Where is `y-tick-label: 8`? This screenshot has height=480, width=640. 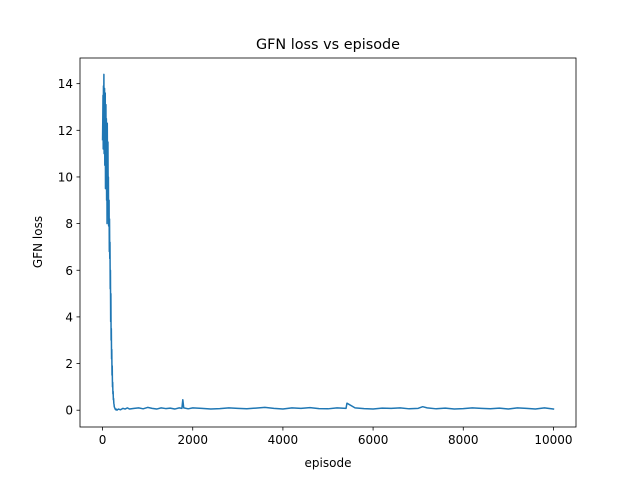
y-tick-label: 8 is located at coordinates (69, 224).